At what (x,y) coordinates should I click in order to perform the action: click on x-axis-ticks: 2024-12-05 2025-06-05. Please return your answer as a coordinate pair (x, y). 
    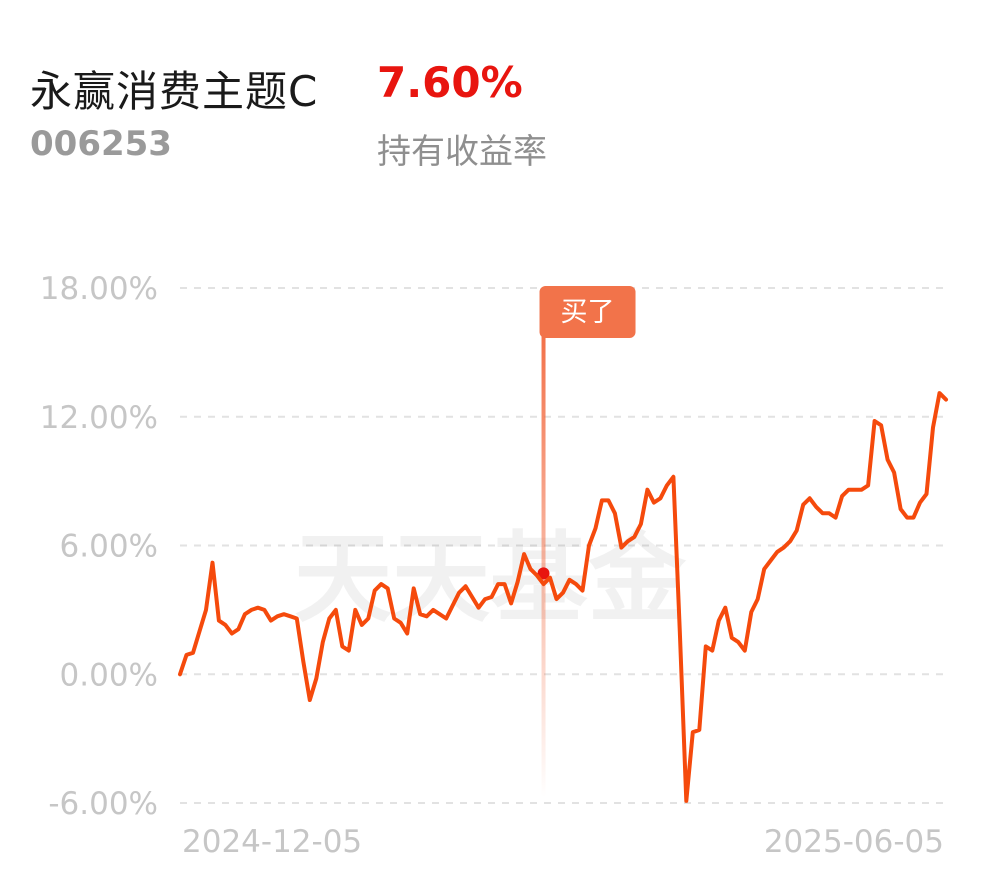
    Looking at the image, I should click on (563, 842).